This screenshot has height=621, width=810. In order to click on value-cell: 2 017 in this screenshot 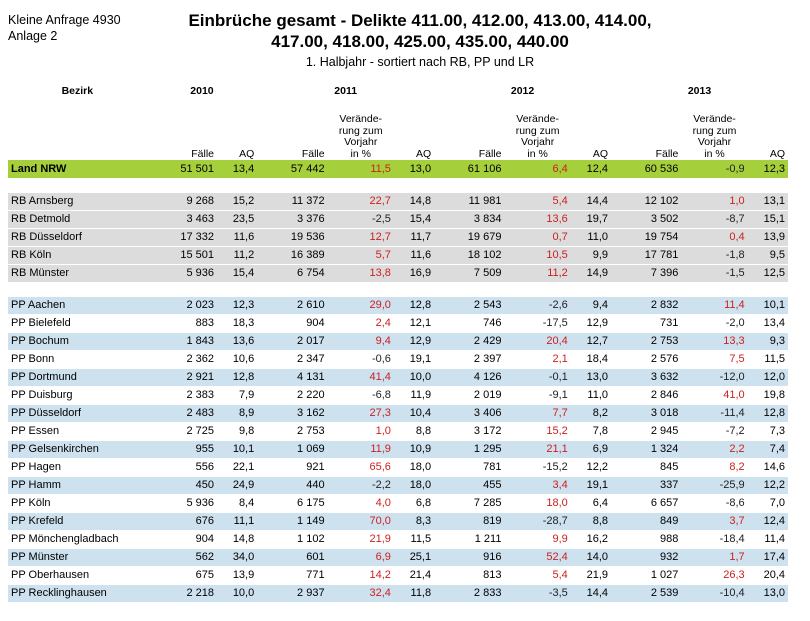, I will do `click(292, 341)`.